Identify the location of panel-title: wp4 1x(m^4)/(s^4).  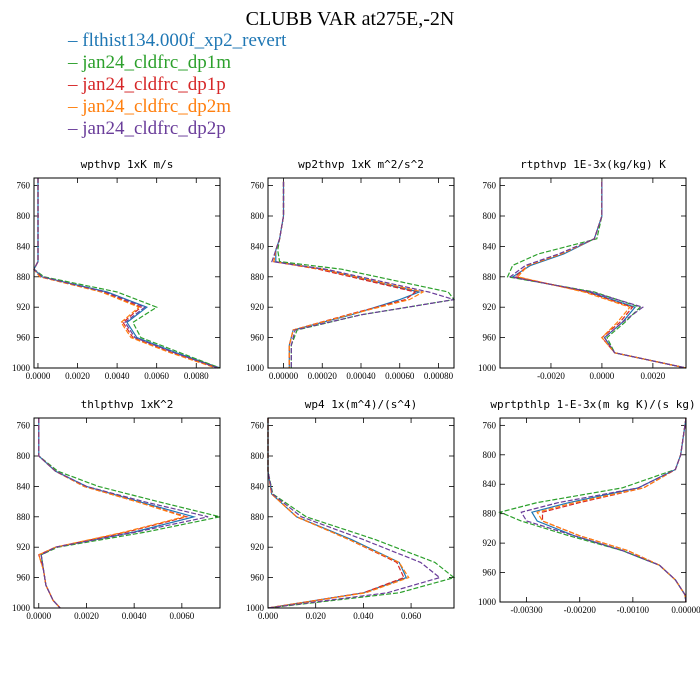
(361, 404).